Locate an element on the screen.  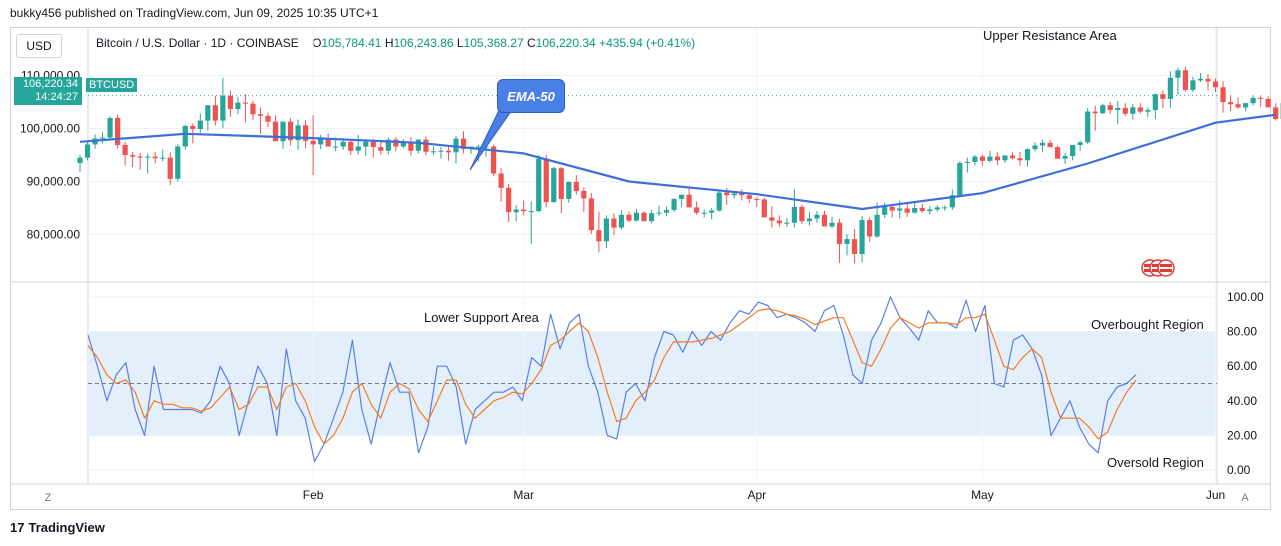
overbought-label: Overbought Region is located at coordinates (1147, 324).